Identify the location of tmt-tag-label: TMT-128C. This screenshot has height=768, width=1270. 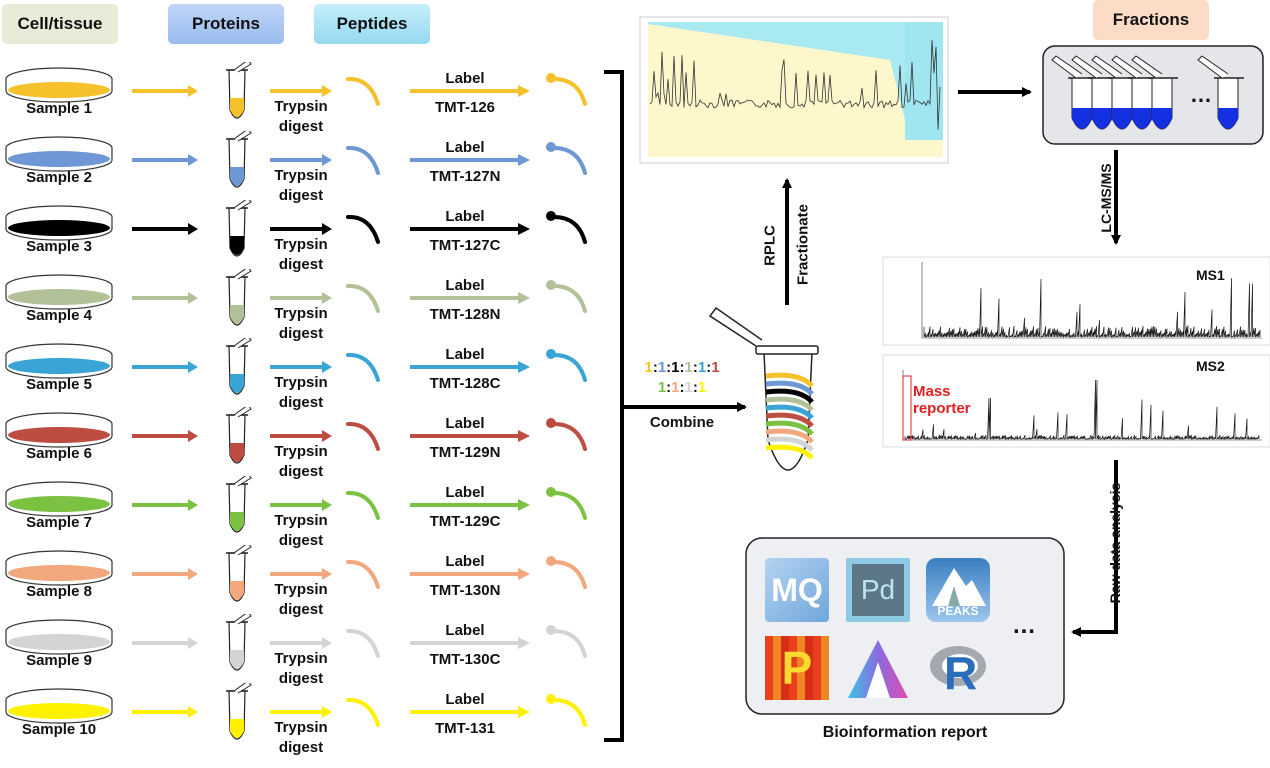
(465, 383).